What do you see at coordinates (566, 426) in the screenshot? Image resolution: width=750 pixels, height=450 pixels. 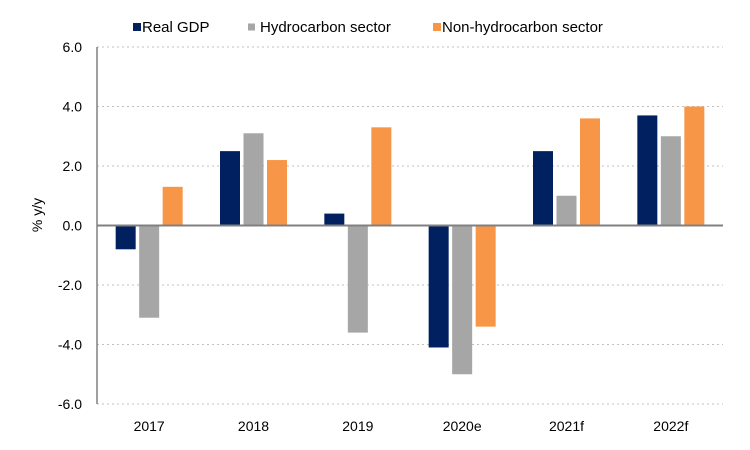 I see `x-tick-label: 2021f` at bounding box center [566, 426].